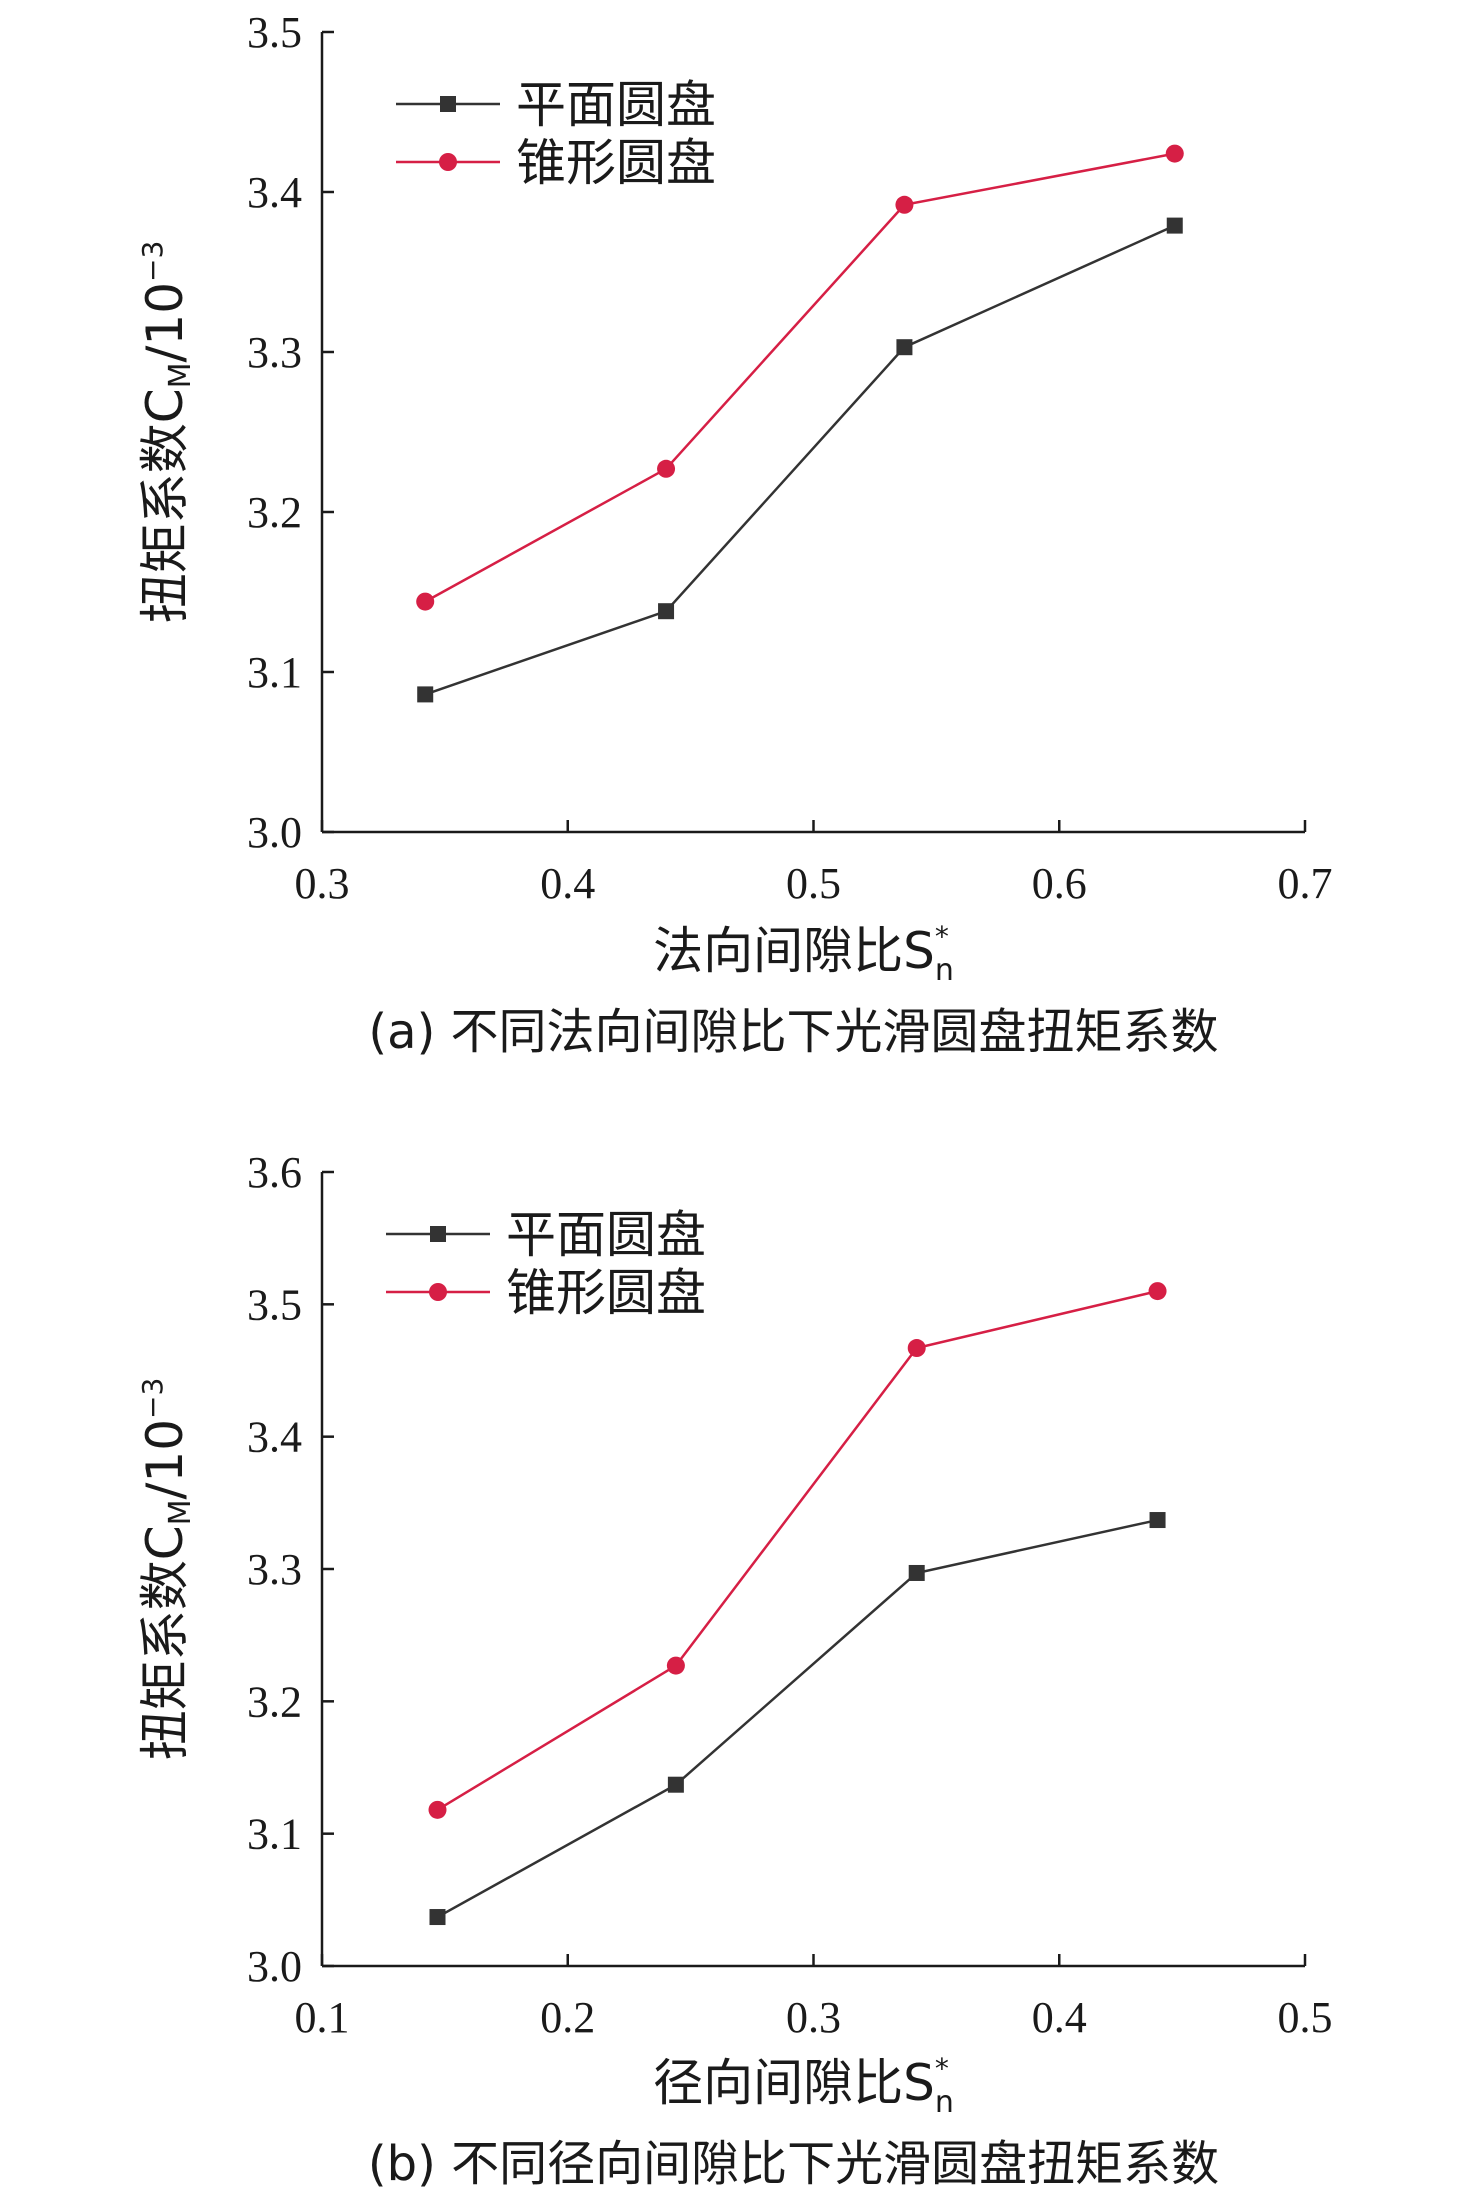 This screenshot has width=1476, height=2196. What do you see at coordinates (1305, 883) in the screenshot?
I see `x-tick-label: 0.7` at bounding box center [1305, 883].